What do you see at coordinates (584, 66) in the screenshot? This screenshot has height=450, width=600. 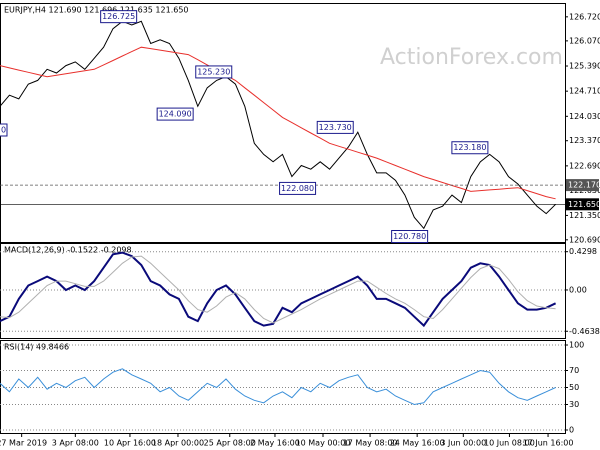 I see `y-tick-label: 125.390` at bounding box center [584, 66].